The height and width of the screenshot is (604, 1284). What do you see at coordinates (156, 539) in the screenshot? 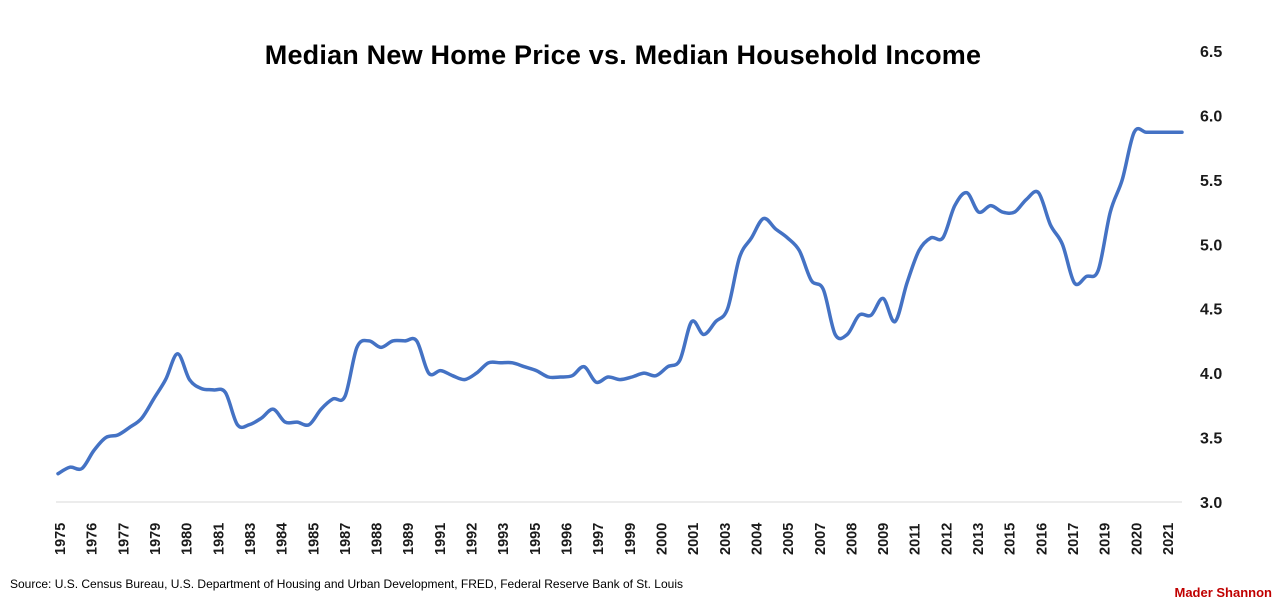
I see `x-tick-label: 1979` at bounding box center [156, 539].